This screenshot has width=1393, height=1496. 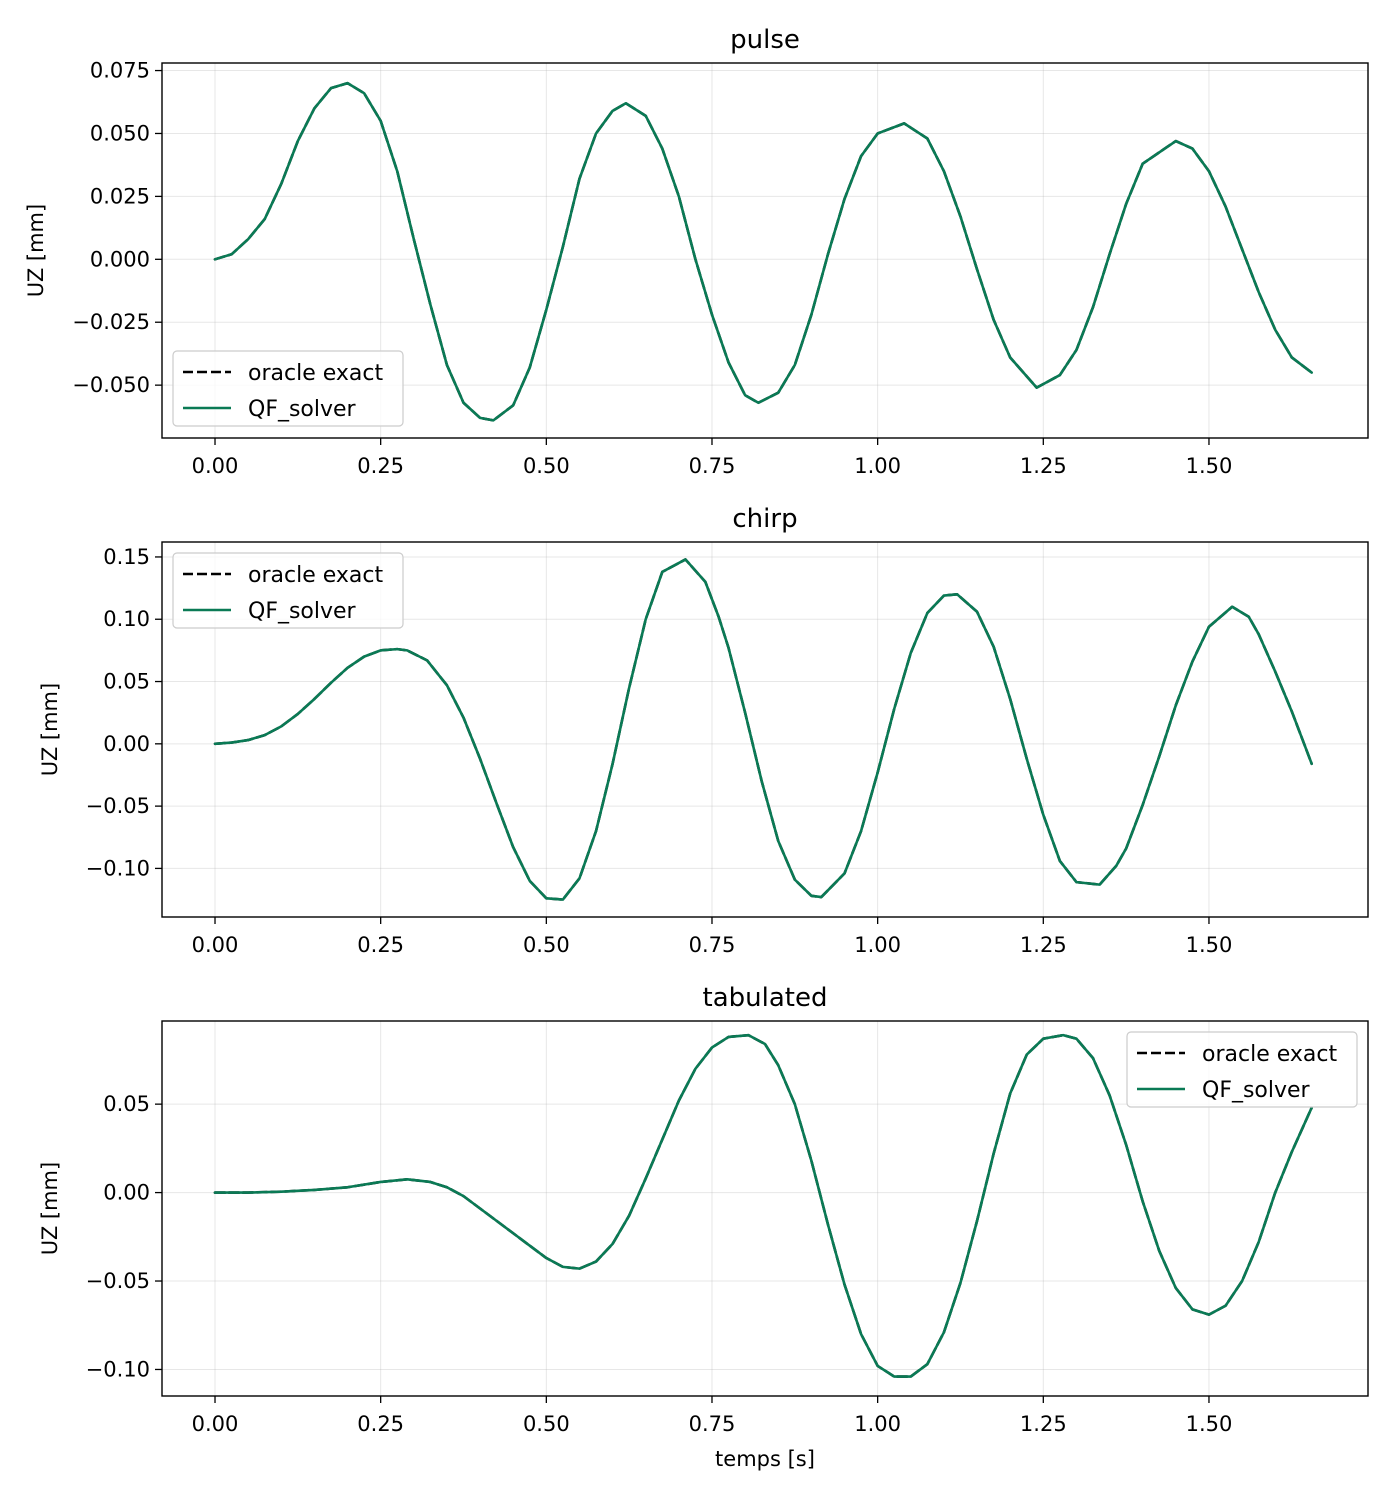 What do you see at coordinates (111, 385) in the screenshot?
I see `y-tick-label: −0.050` at bounding box center [111, 385].